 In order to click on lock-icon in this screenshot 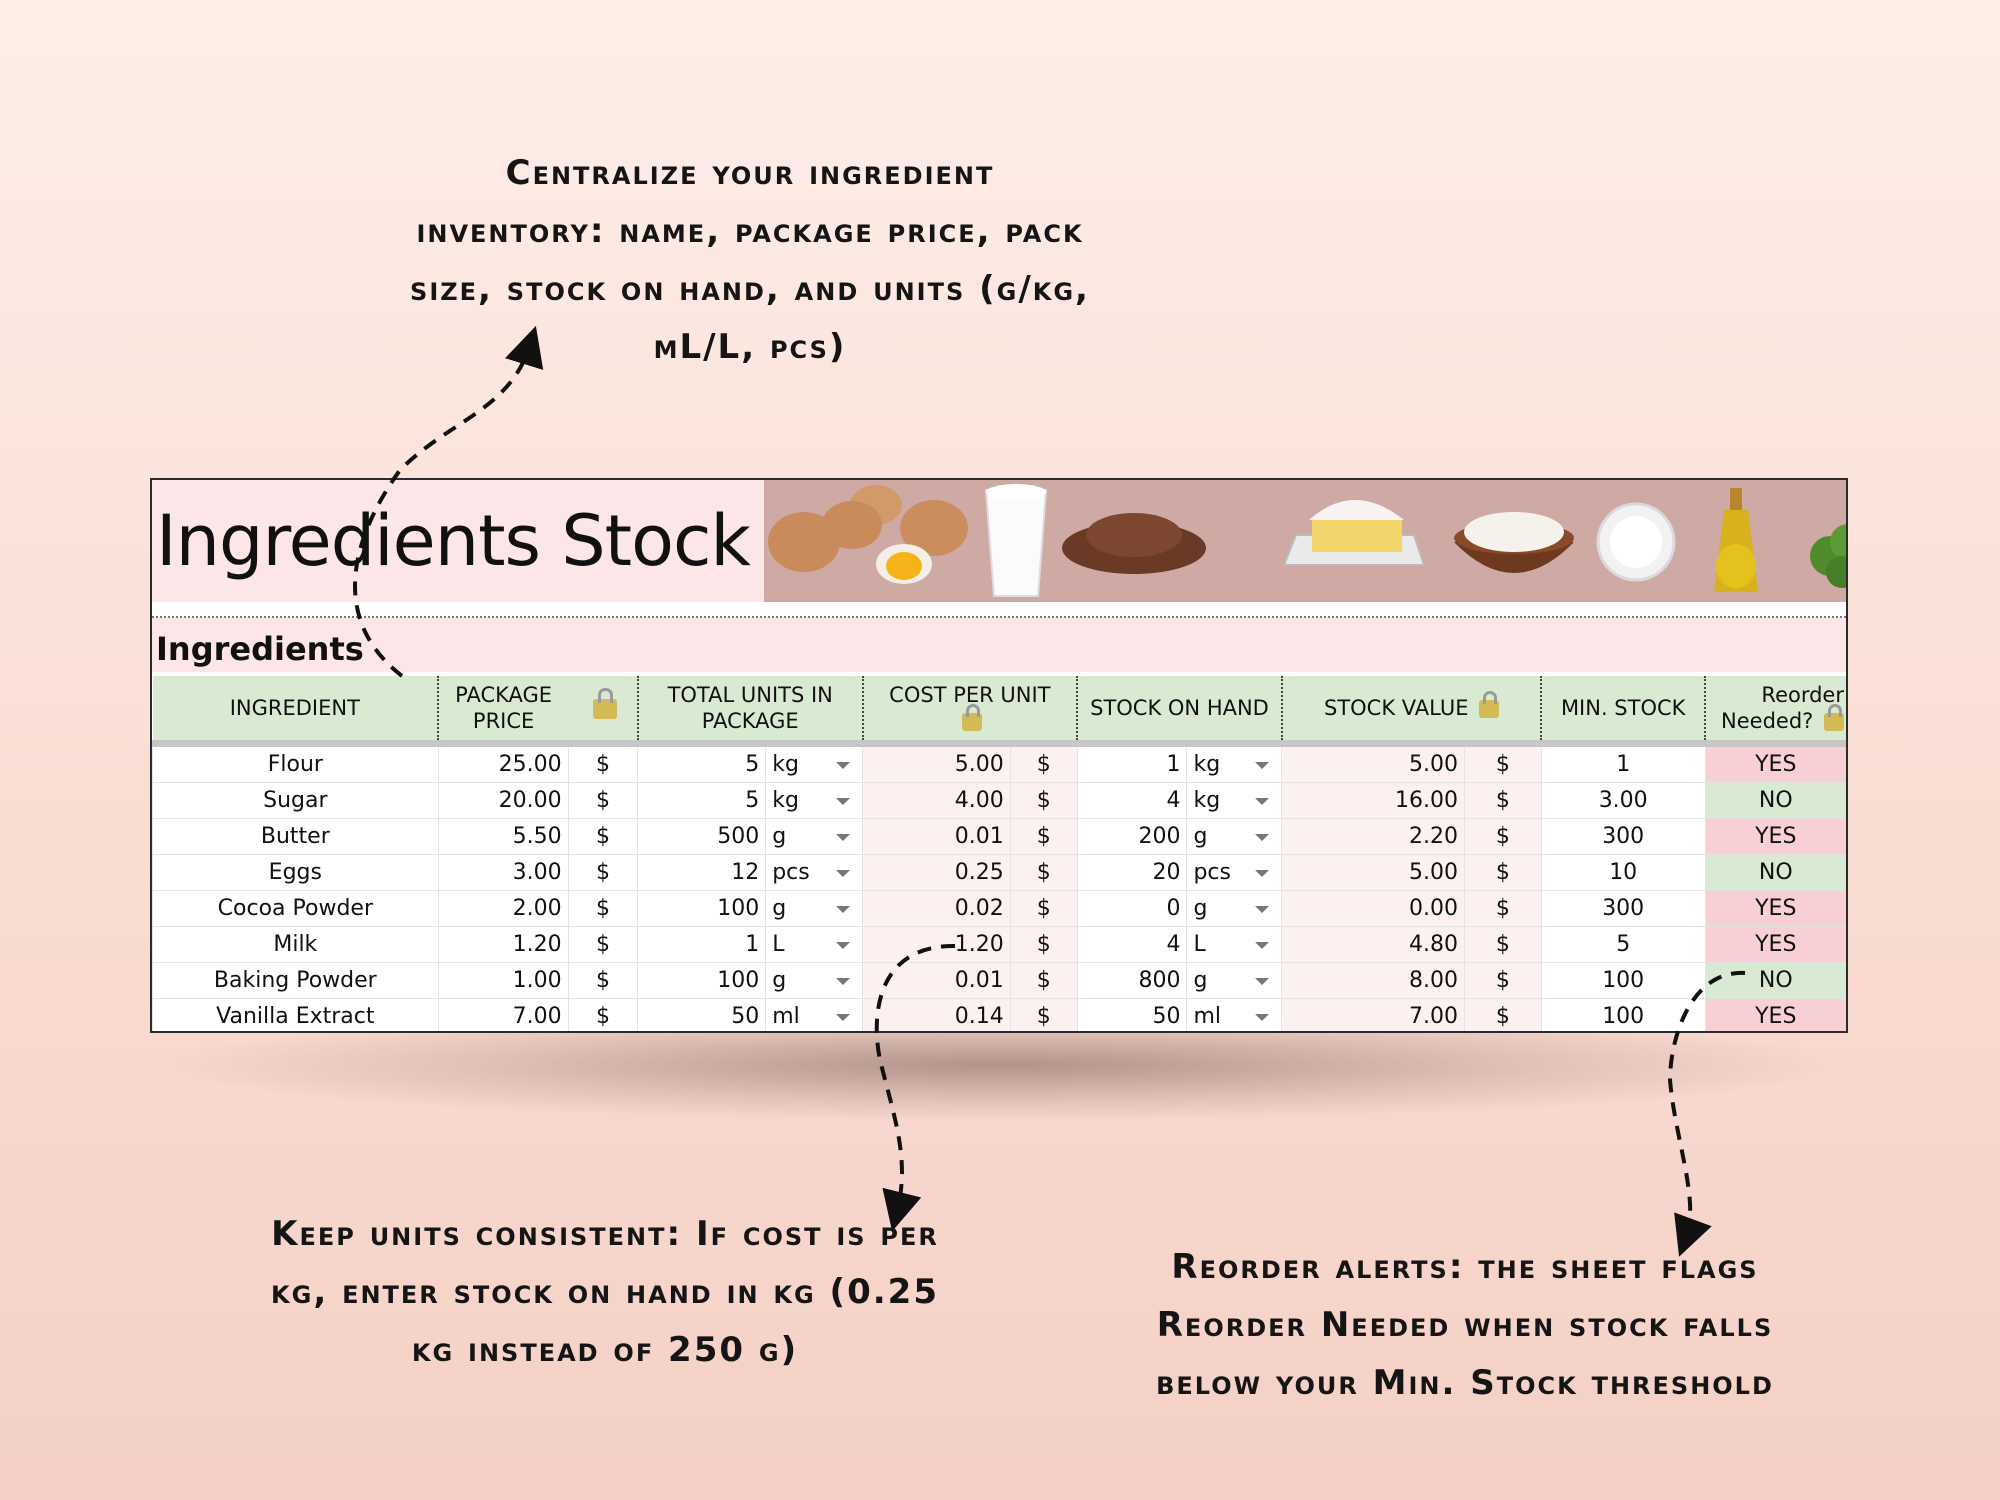, I will do `click(604, 703)`.